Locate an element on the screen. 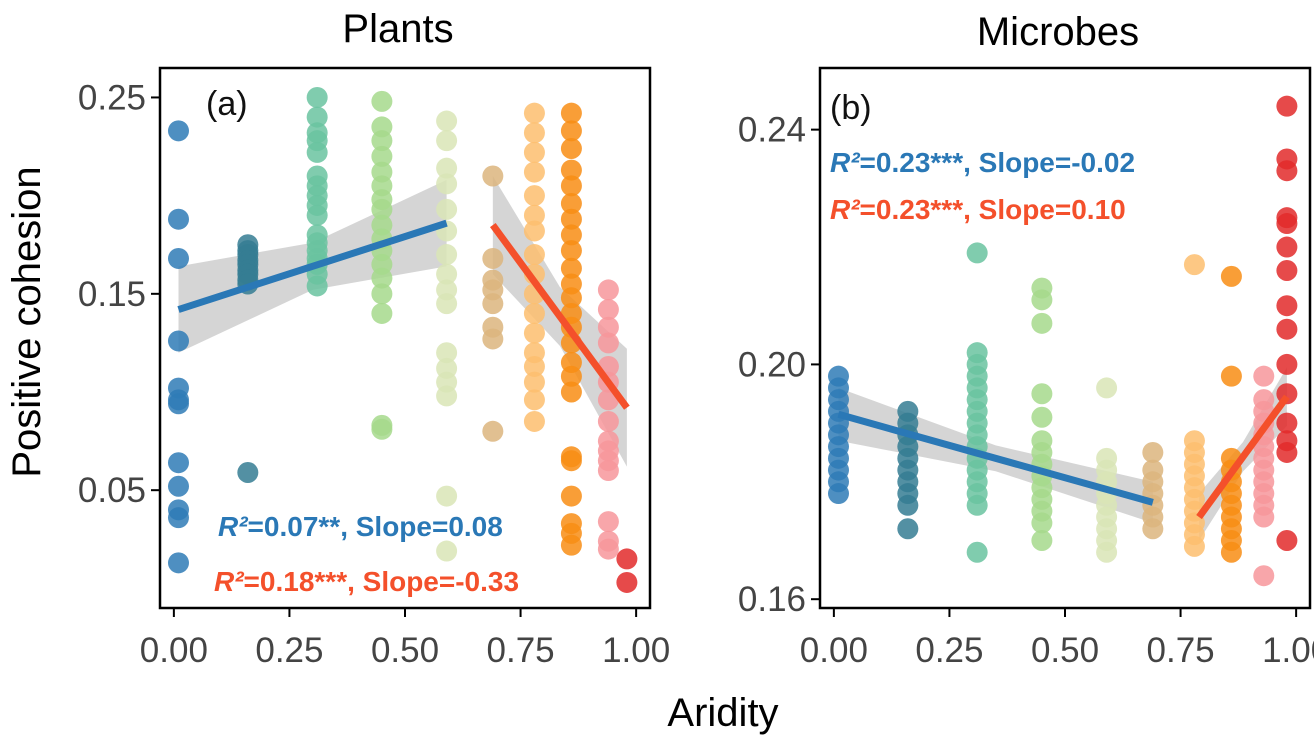  fit-annotation-red: R²=0.23***, Slope=0.10 is located at coordinates (978, 209).